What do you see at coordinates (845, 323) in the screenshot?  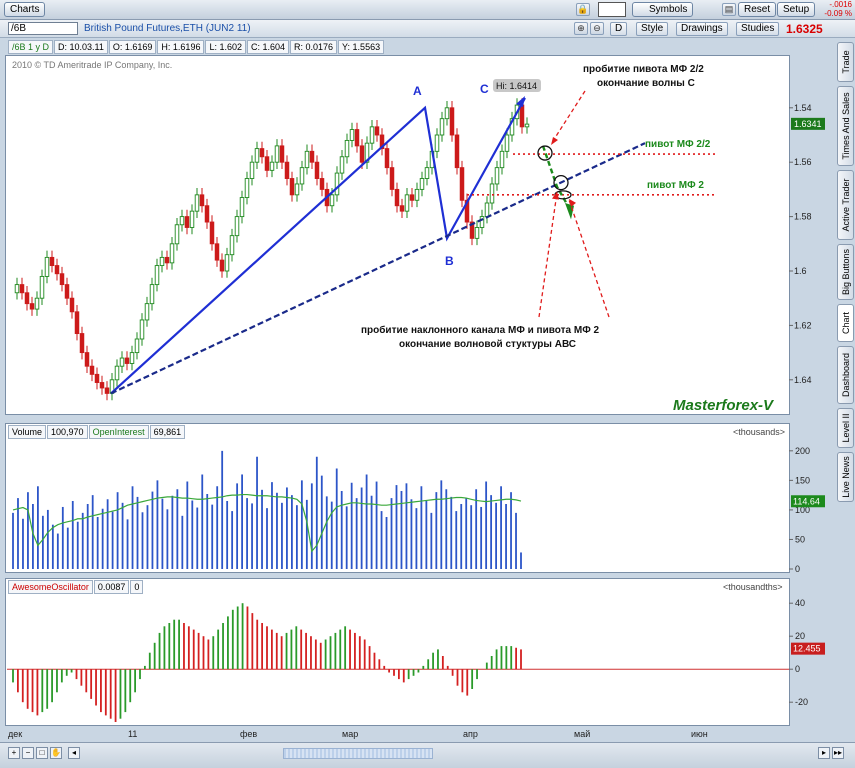 I see `side-tab-chart: Chart` at bounding box center [845, 323].